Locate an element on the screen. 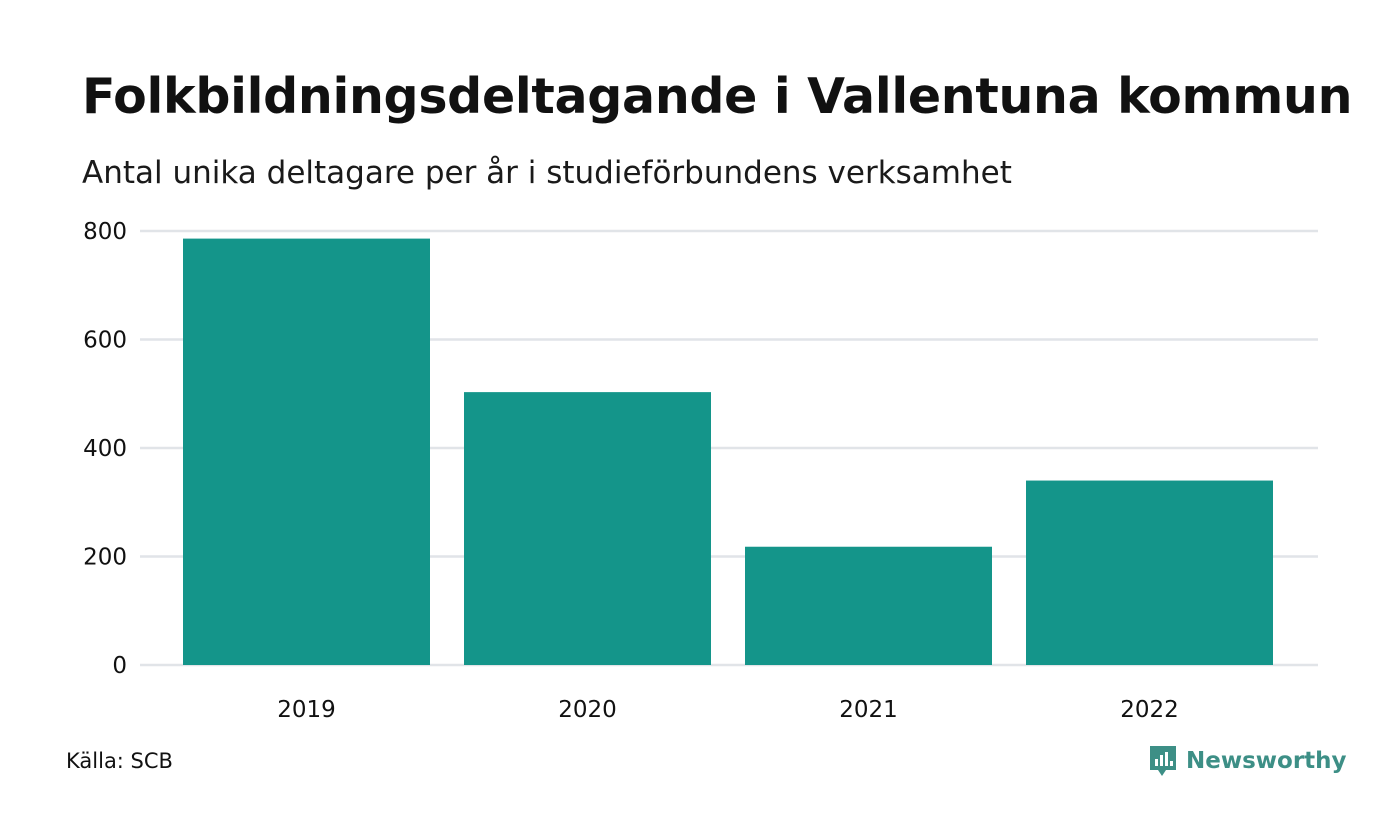 The image size is (1400, 840). x-tick-label: 2020 is located at coordinates (587, 710).